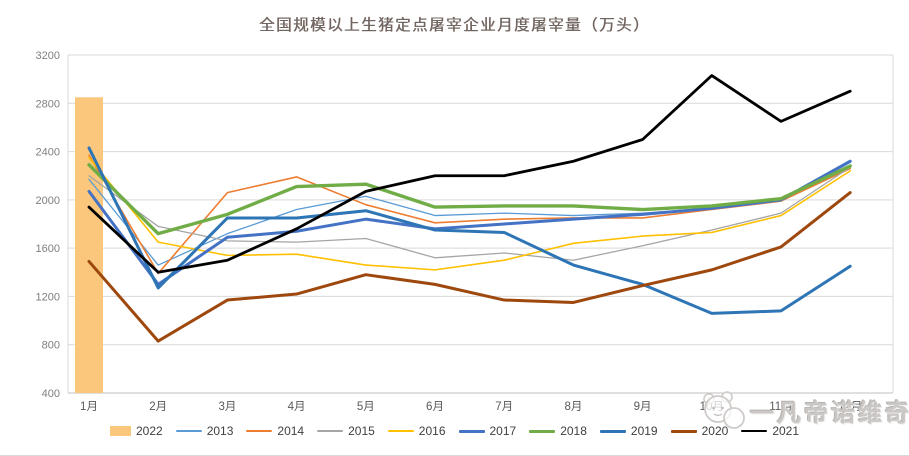 Image resolution: width=909 pixels, height=456 pixels. Describe the element at coordinates (204, 431) in the screenshot. I see `legend-item-2013: 2013` at that location.